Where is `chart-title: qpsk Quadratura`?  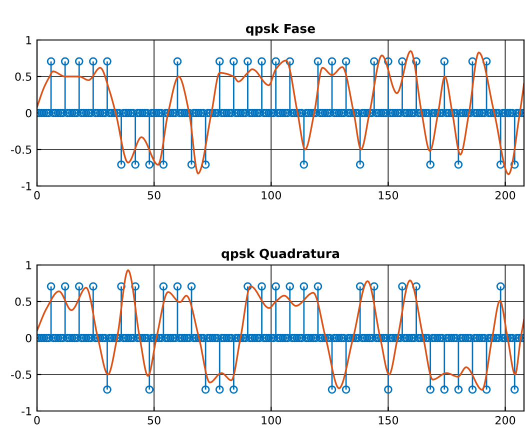
chart-title: qpsk Quadratura is located at coordinates (281, 254).